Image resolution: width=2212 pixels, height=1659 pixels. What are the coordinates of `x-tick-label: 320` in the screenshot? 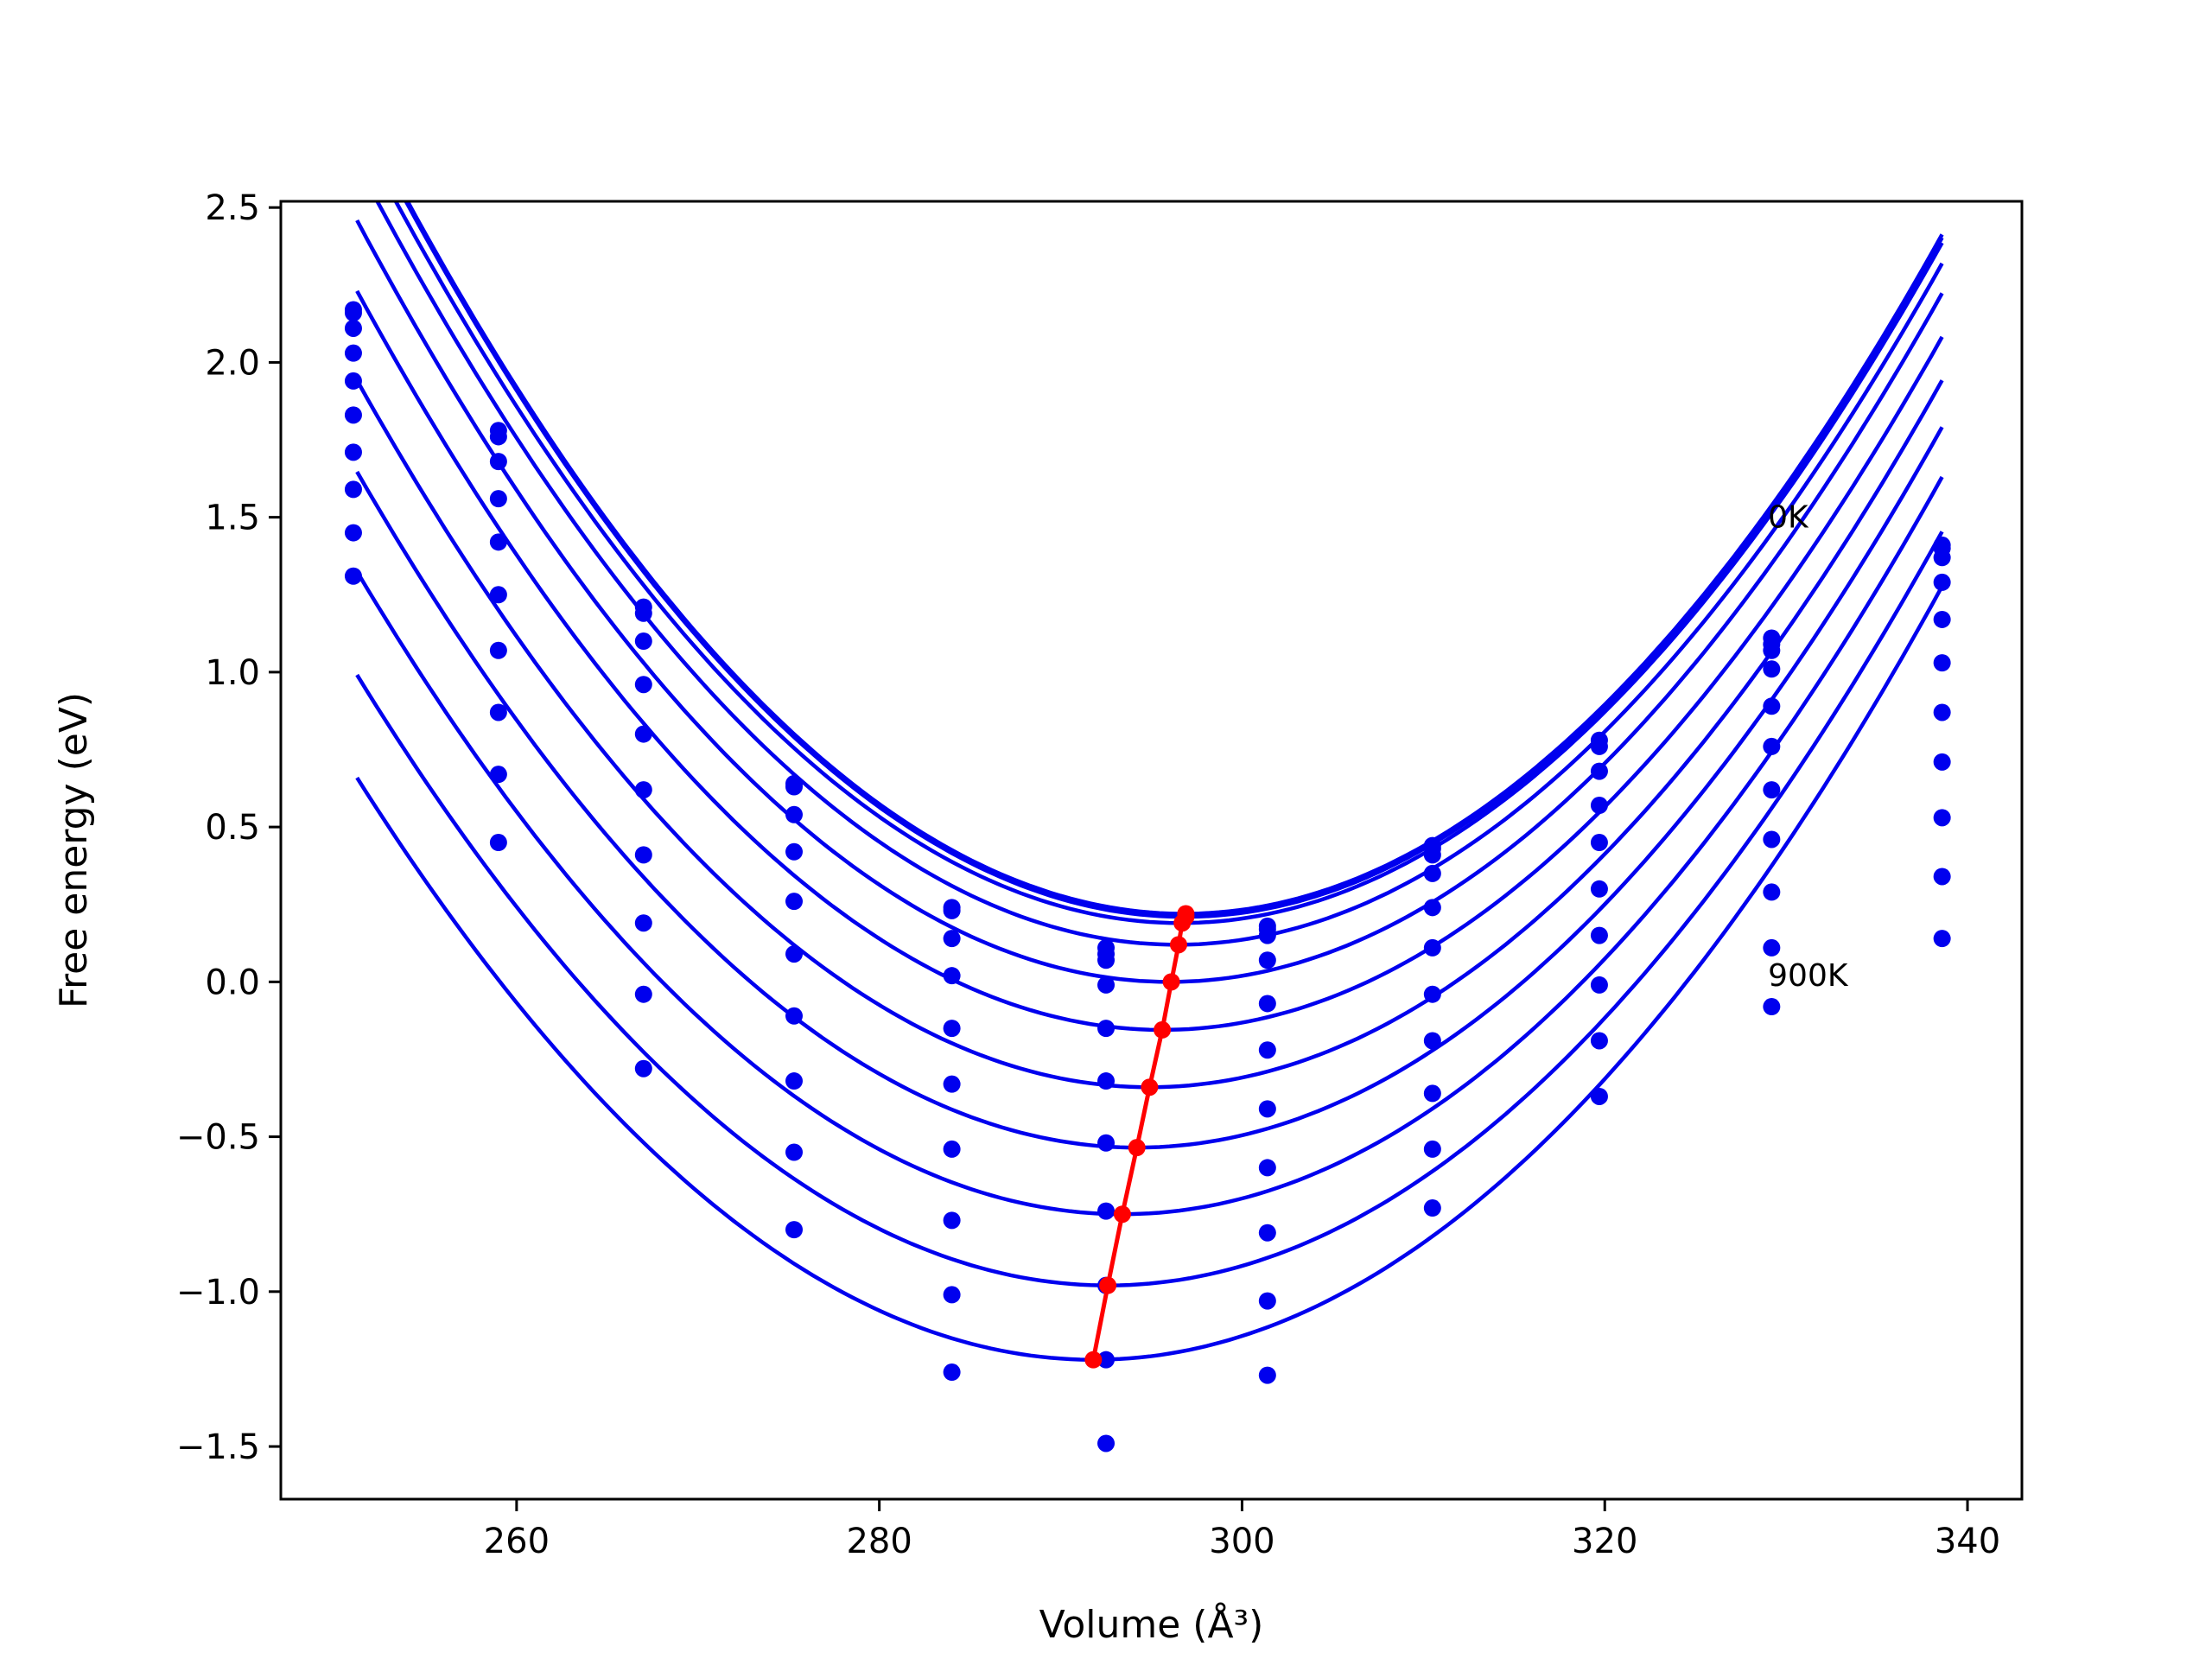 It's located at (1604, 1541).